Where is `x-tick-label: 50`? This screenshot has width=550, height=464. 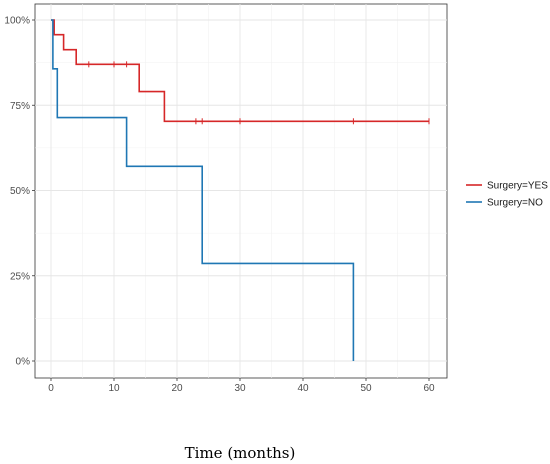
x-tick-label: 50 is located at coordinates (366, 388).